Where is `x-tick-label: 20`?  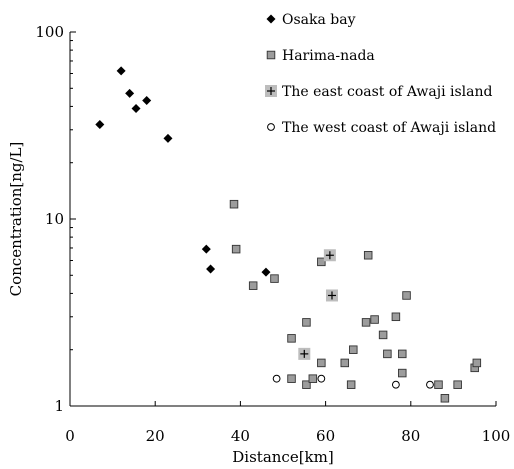
x-tick-label: 20 is located at coordinates (155, 436).